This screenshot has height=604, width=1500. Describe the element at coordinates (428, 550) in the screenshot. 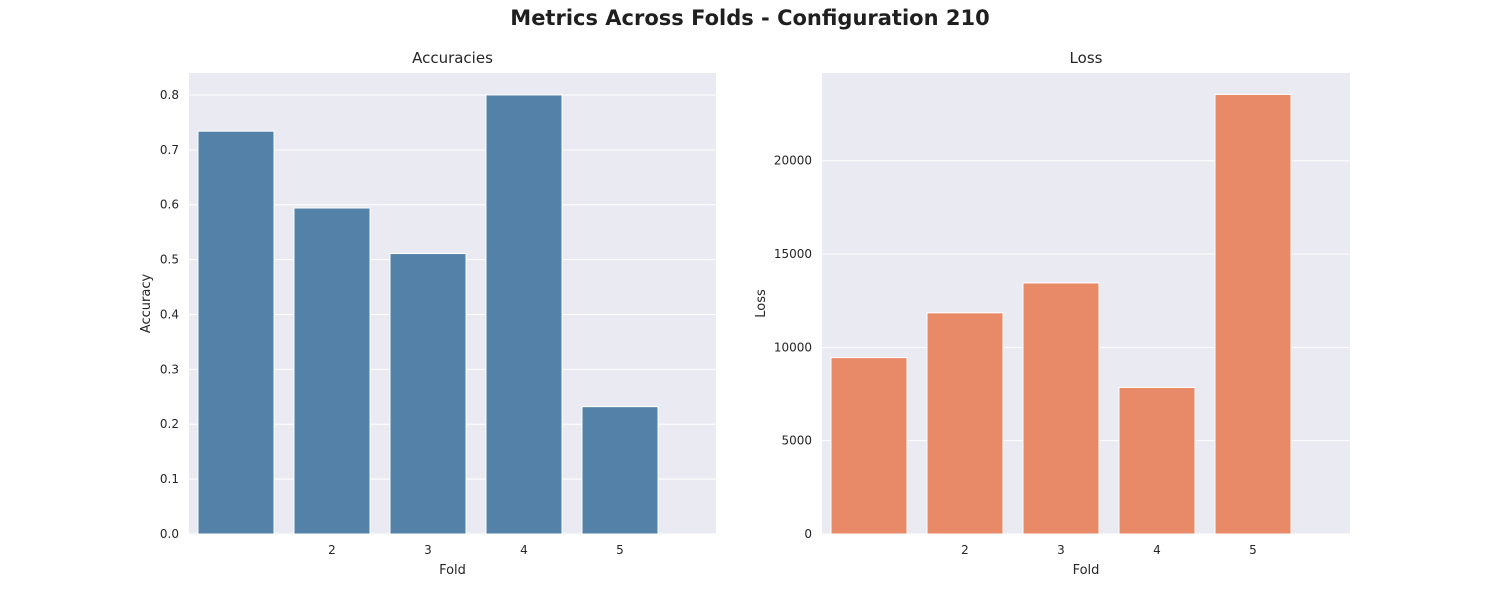

I see `acc-xtick-label: 3` at that location.